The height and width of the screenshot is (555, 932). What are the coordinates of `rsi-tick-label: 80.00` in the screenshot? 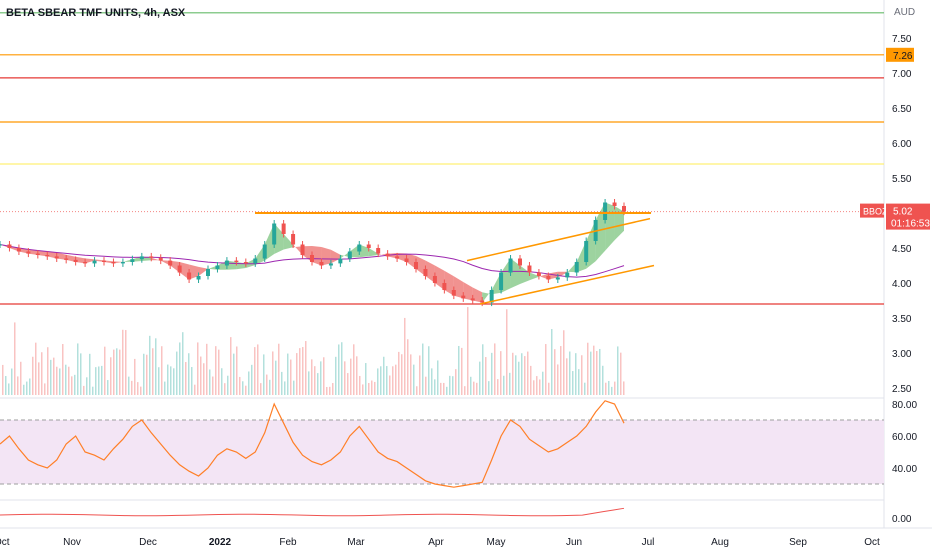 It's located at (904, 405).